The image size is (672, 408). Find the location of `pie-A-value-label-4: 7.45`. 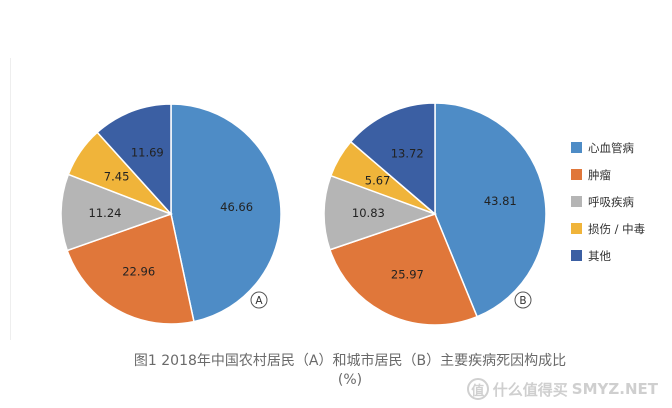

pie-A-value-label-4: 7.45 is located at coordinates (117, 177).